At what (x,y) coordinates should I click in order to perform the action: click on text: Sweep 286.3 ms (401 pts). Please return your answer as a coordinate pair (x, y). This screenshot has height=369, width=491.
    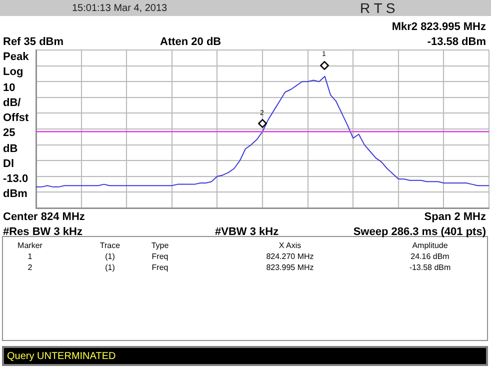
    Looking at the image, I should click on (419, 232).